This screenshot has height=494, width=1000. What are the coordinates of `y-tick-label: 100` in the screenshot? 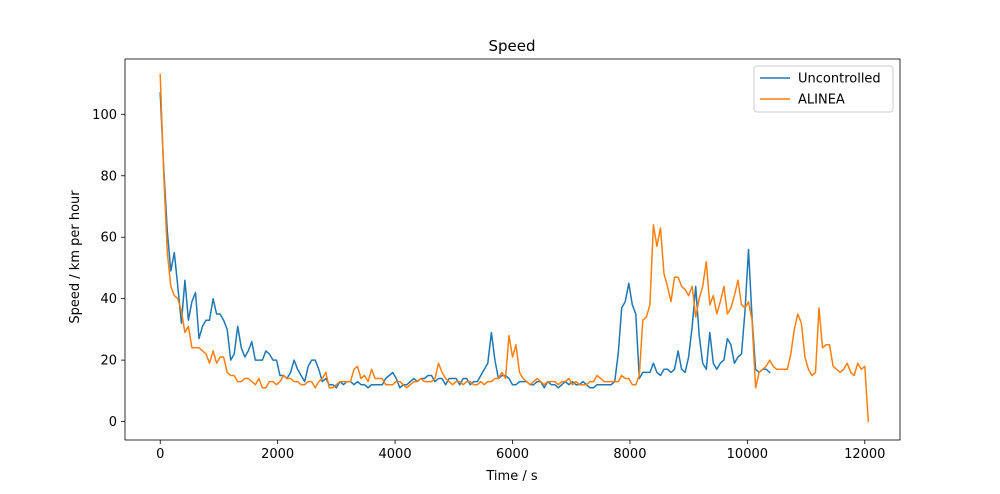 It's located at (104, 115).